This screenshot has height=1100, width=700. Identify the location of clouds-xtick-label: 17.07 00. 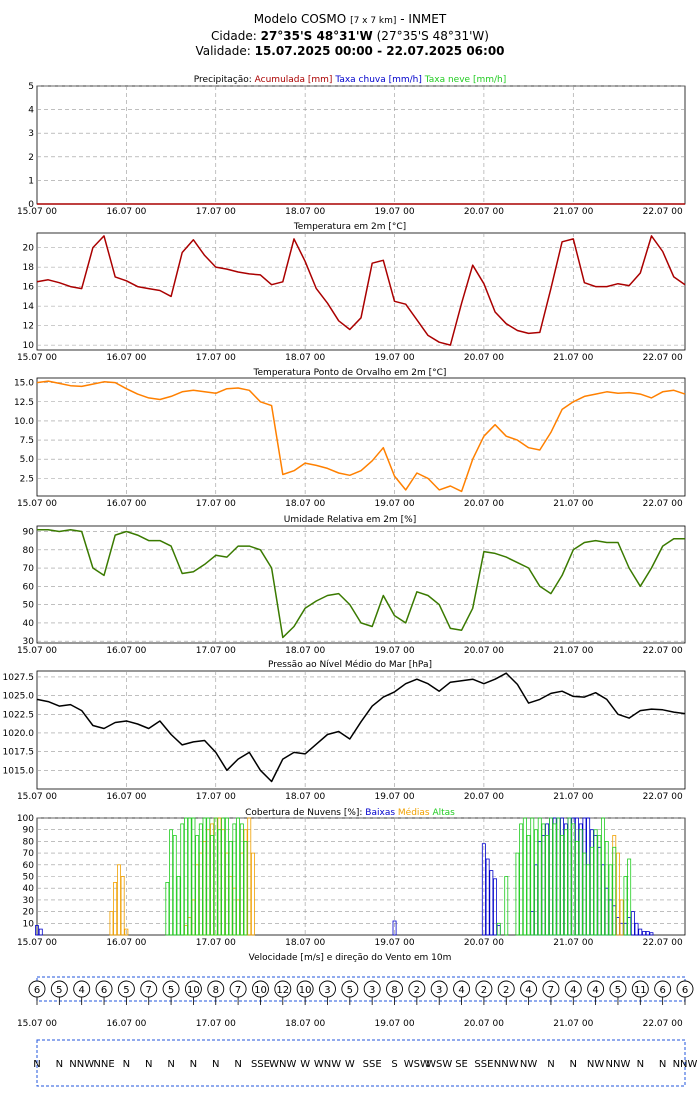
(216, 943).